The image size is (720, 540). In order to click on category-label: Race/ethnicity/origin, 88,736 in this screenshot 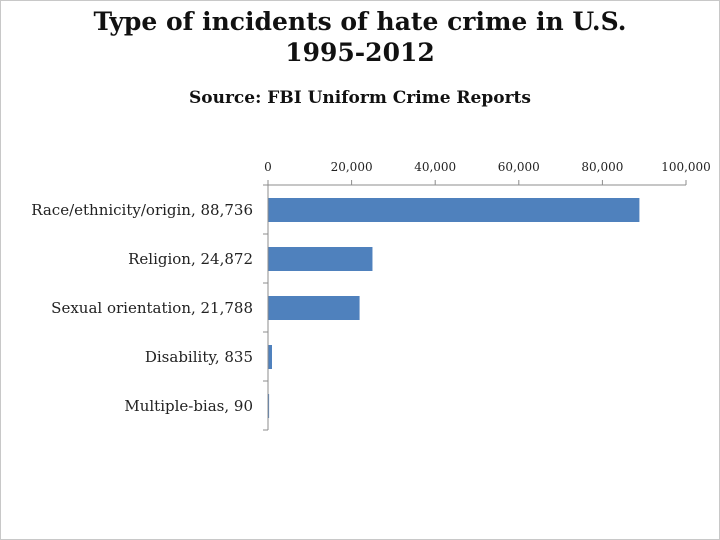, I will do `click(142, 210)`.